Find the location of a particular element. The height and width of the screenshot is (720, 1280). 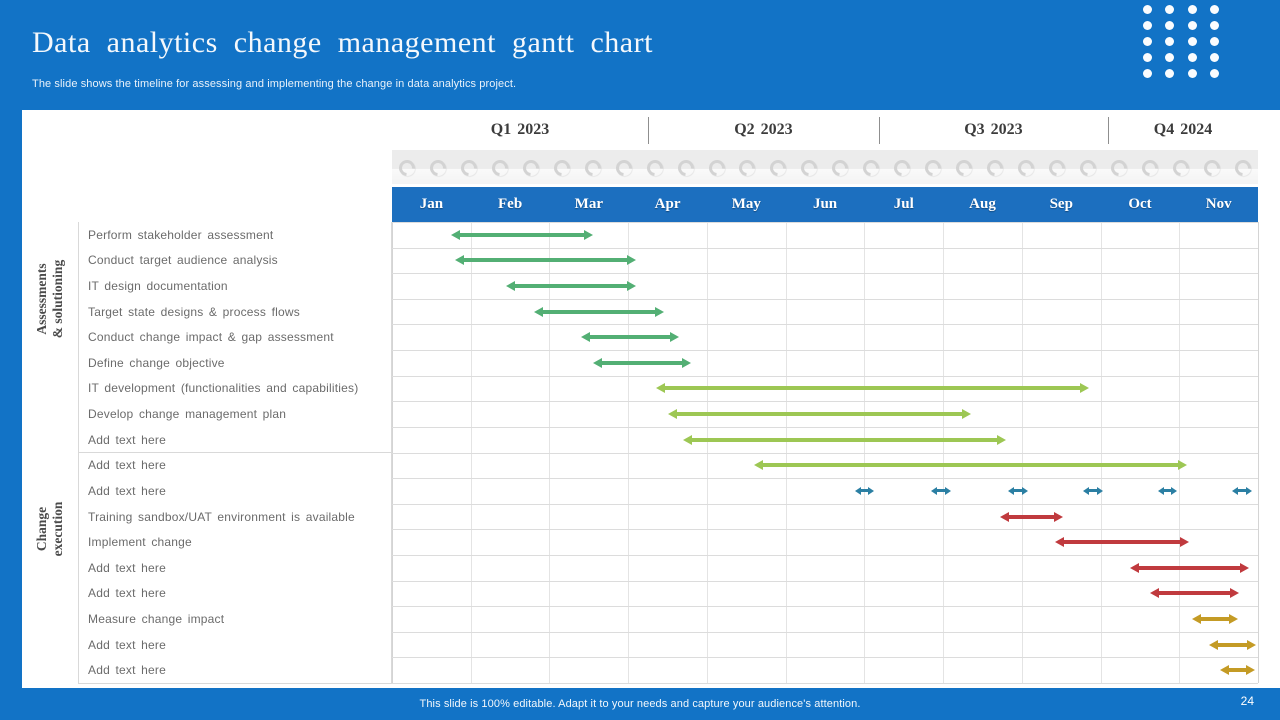

decorative-dot-grid is located at coordinates (1181, 41).